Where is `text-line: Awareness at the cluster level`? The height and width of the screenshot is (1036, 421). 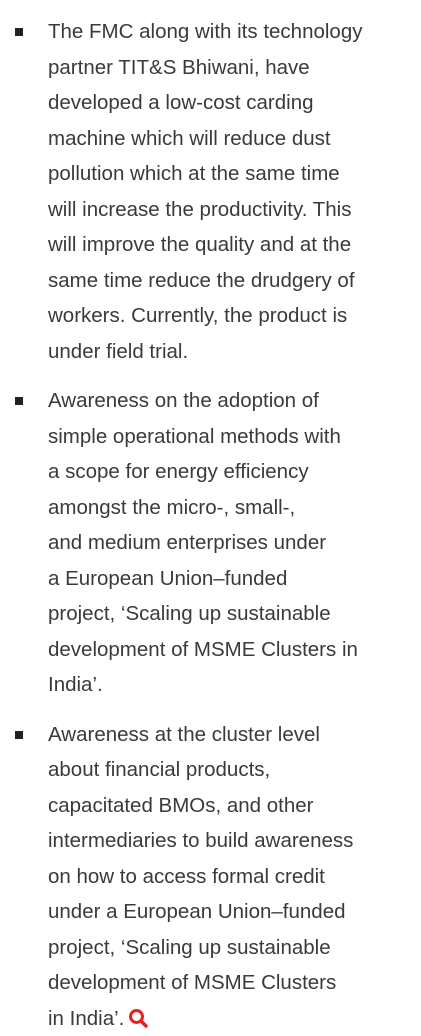
text-line: Awareness at the cluster level is located at coordinates (234, 735).